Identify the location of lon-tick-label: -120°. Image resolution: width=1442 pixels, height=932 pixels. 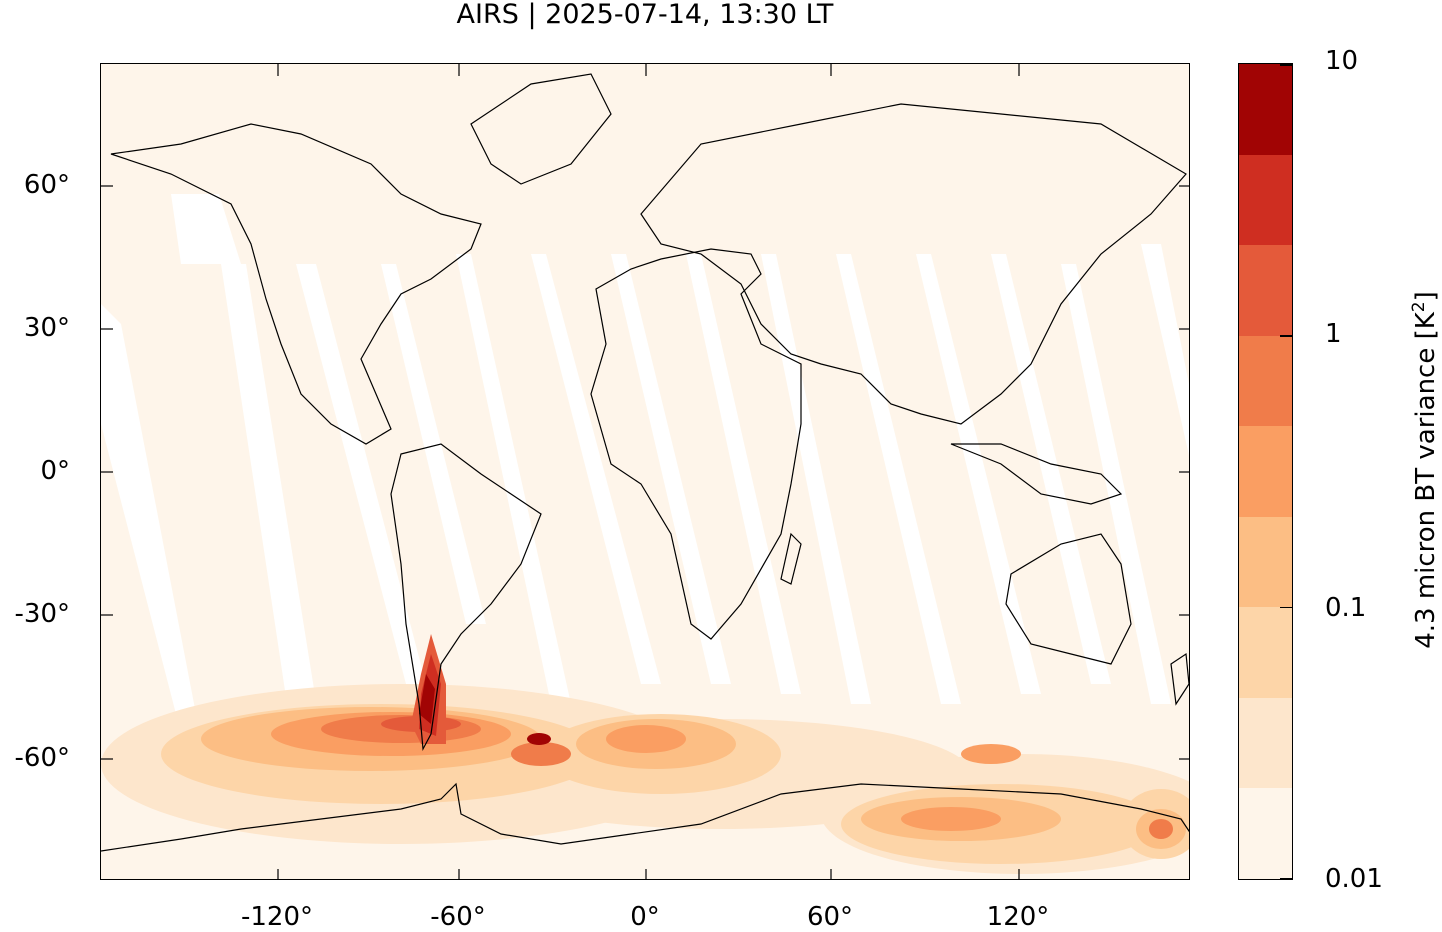
(277, 917).